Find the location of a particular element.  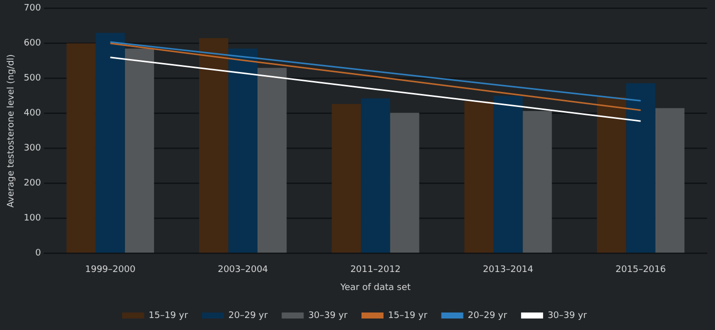

y-tick-label: 400 is located at coordinates (33, 113).